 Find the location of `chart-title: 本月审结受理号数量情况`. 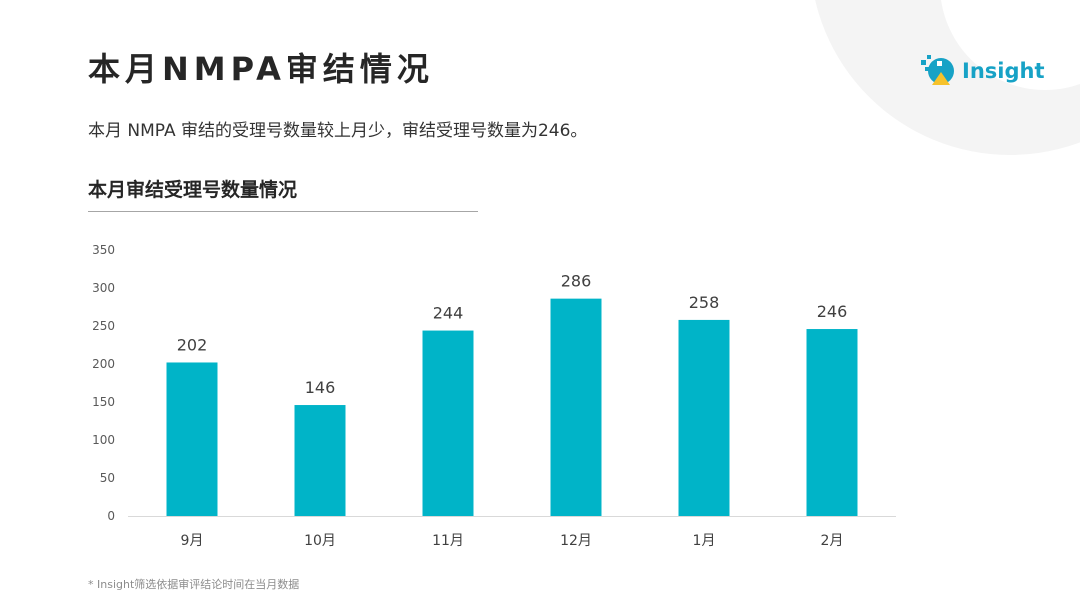

chart-title: 本月审结受理号数量情况 is located at coordinates (193, 190).